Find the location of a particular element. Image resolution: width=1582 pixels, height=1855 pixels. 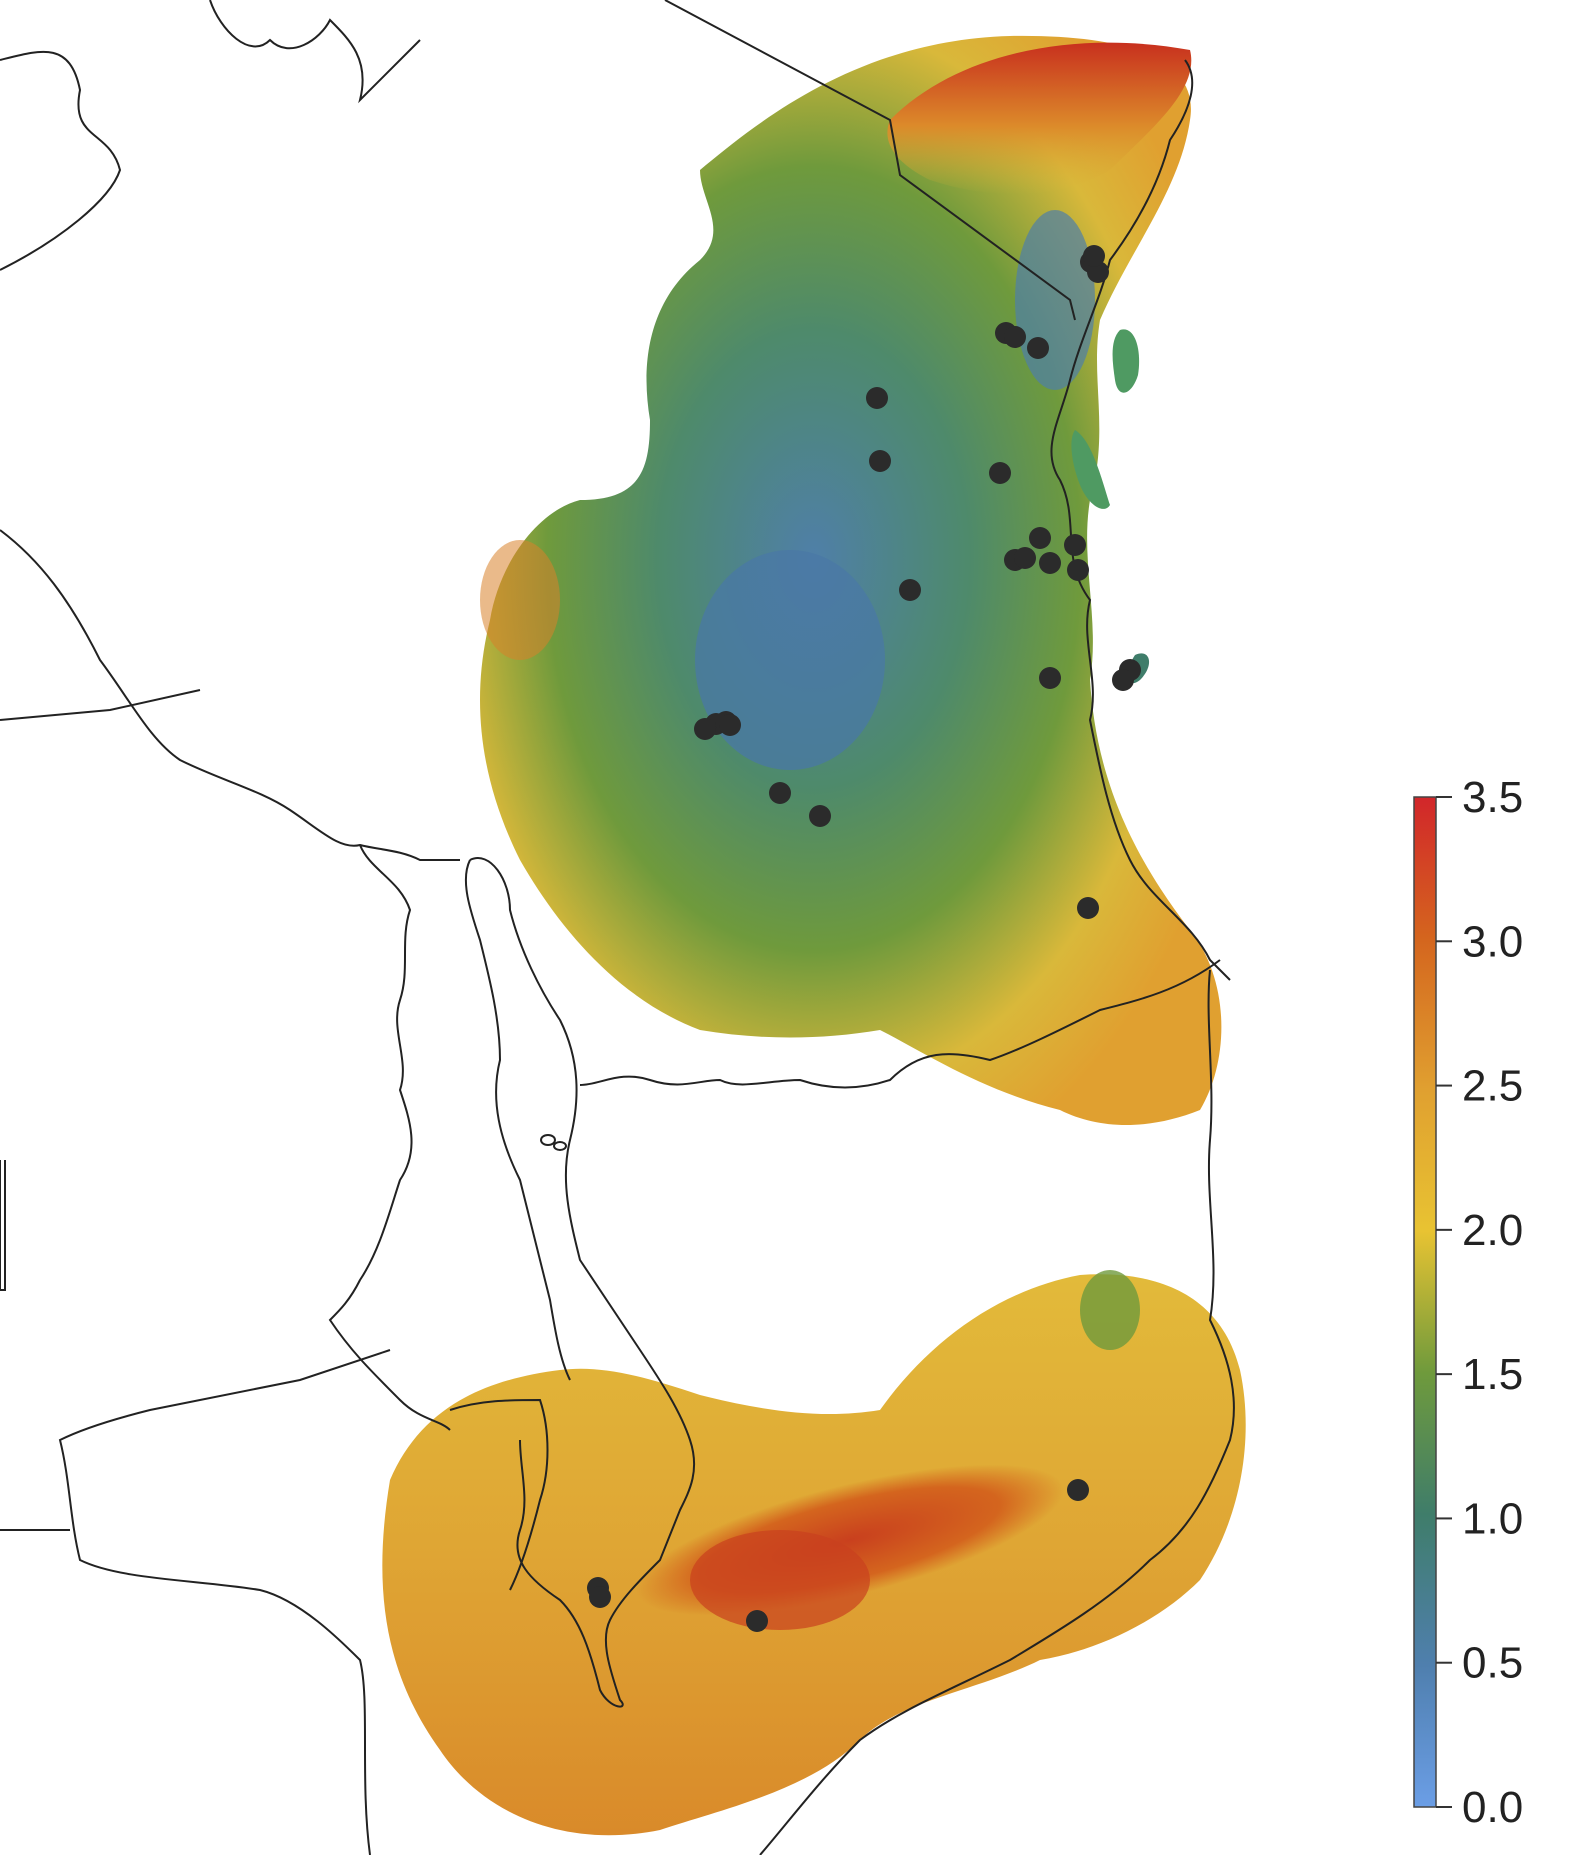

colorbar-tick-label: 0.0 is located at coordinates (1492, 1807).